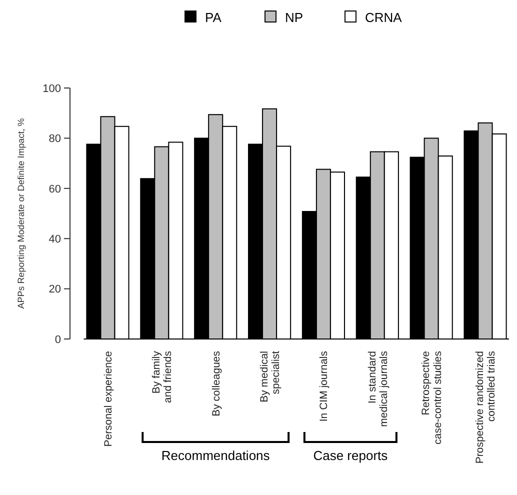 This screenshot has width=517, height=495. What do you see at coordinates (108, 398) in the screenshot?
I see `x-tick-label: Personal experience` at bounding box center [108, 398].